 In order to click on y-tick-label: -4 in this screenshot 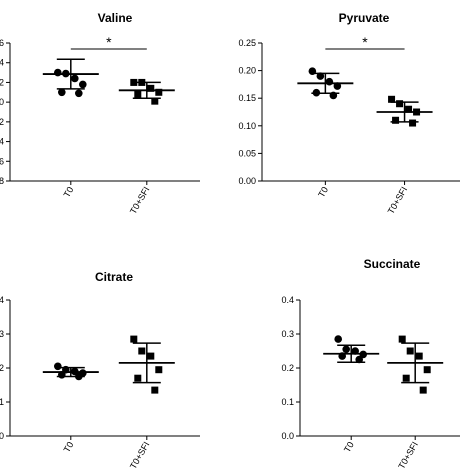, I will do `click(2, 142)`.